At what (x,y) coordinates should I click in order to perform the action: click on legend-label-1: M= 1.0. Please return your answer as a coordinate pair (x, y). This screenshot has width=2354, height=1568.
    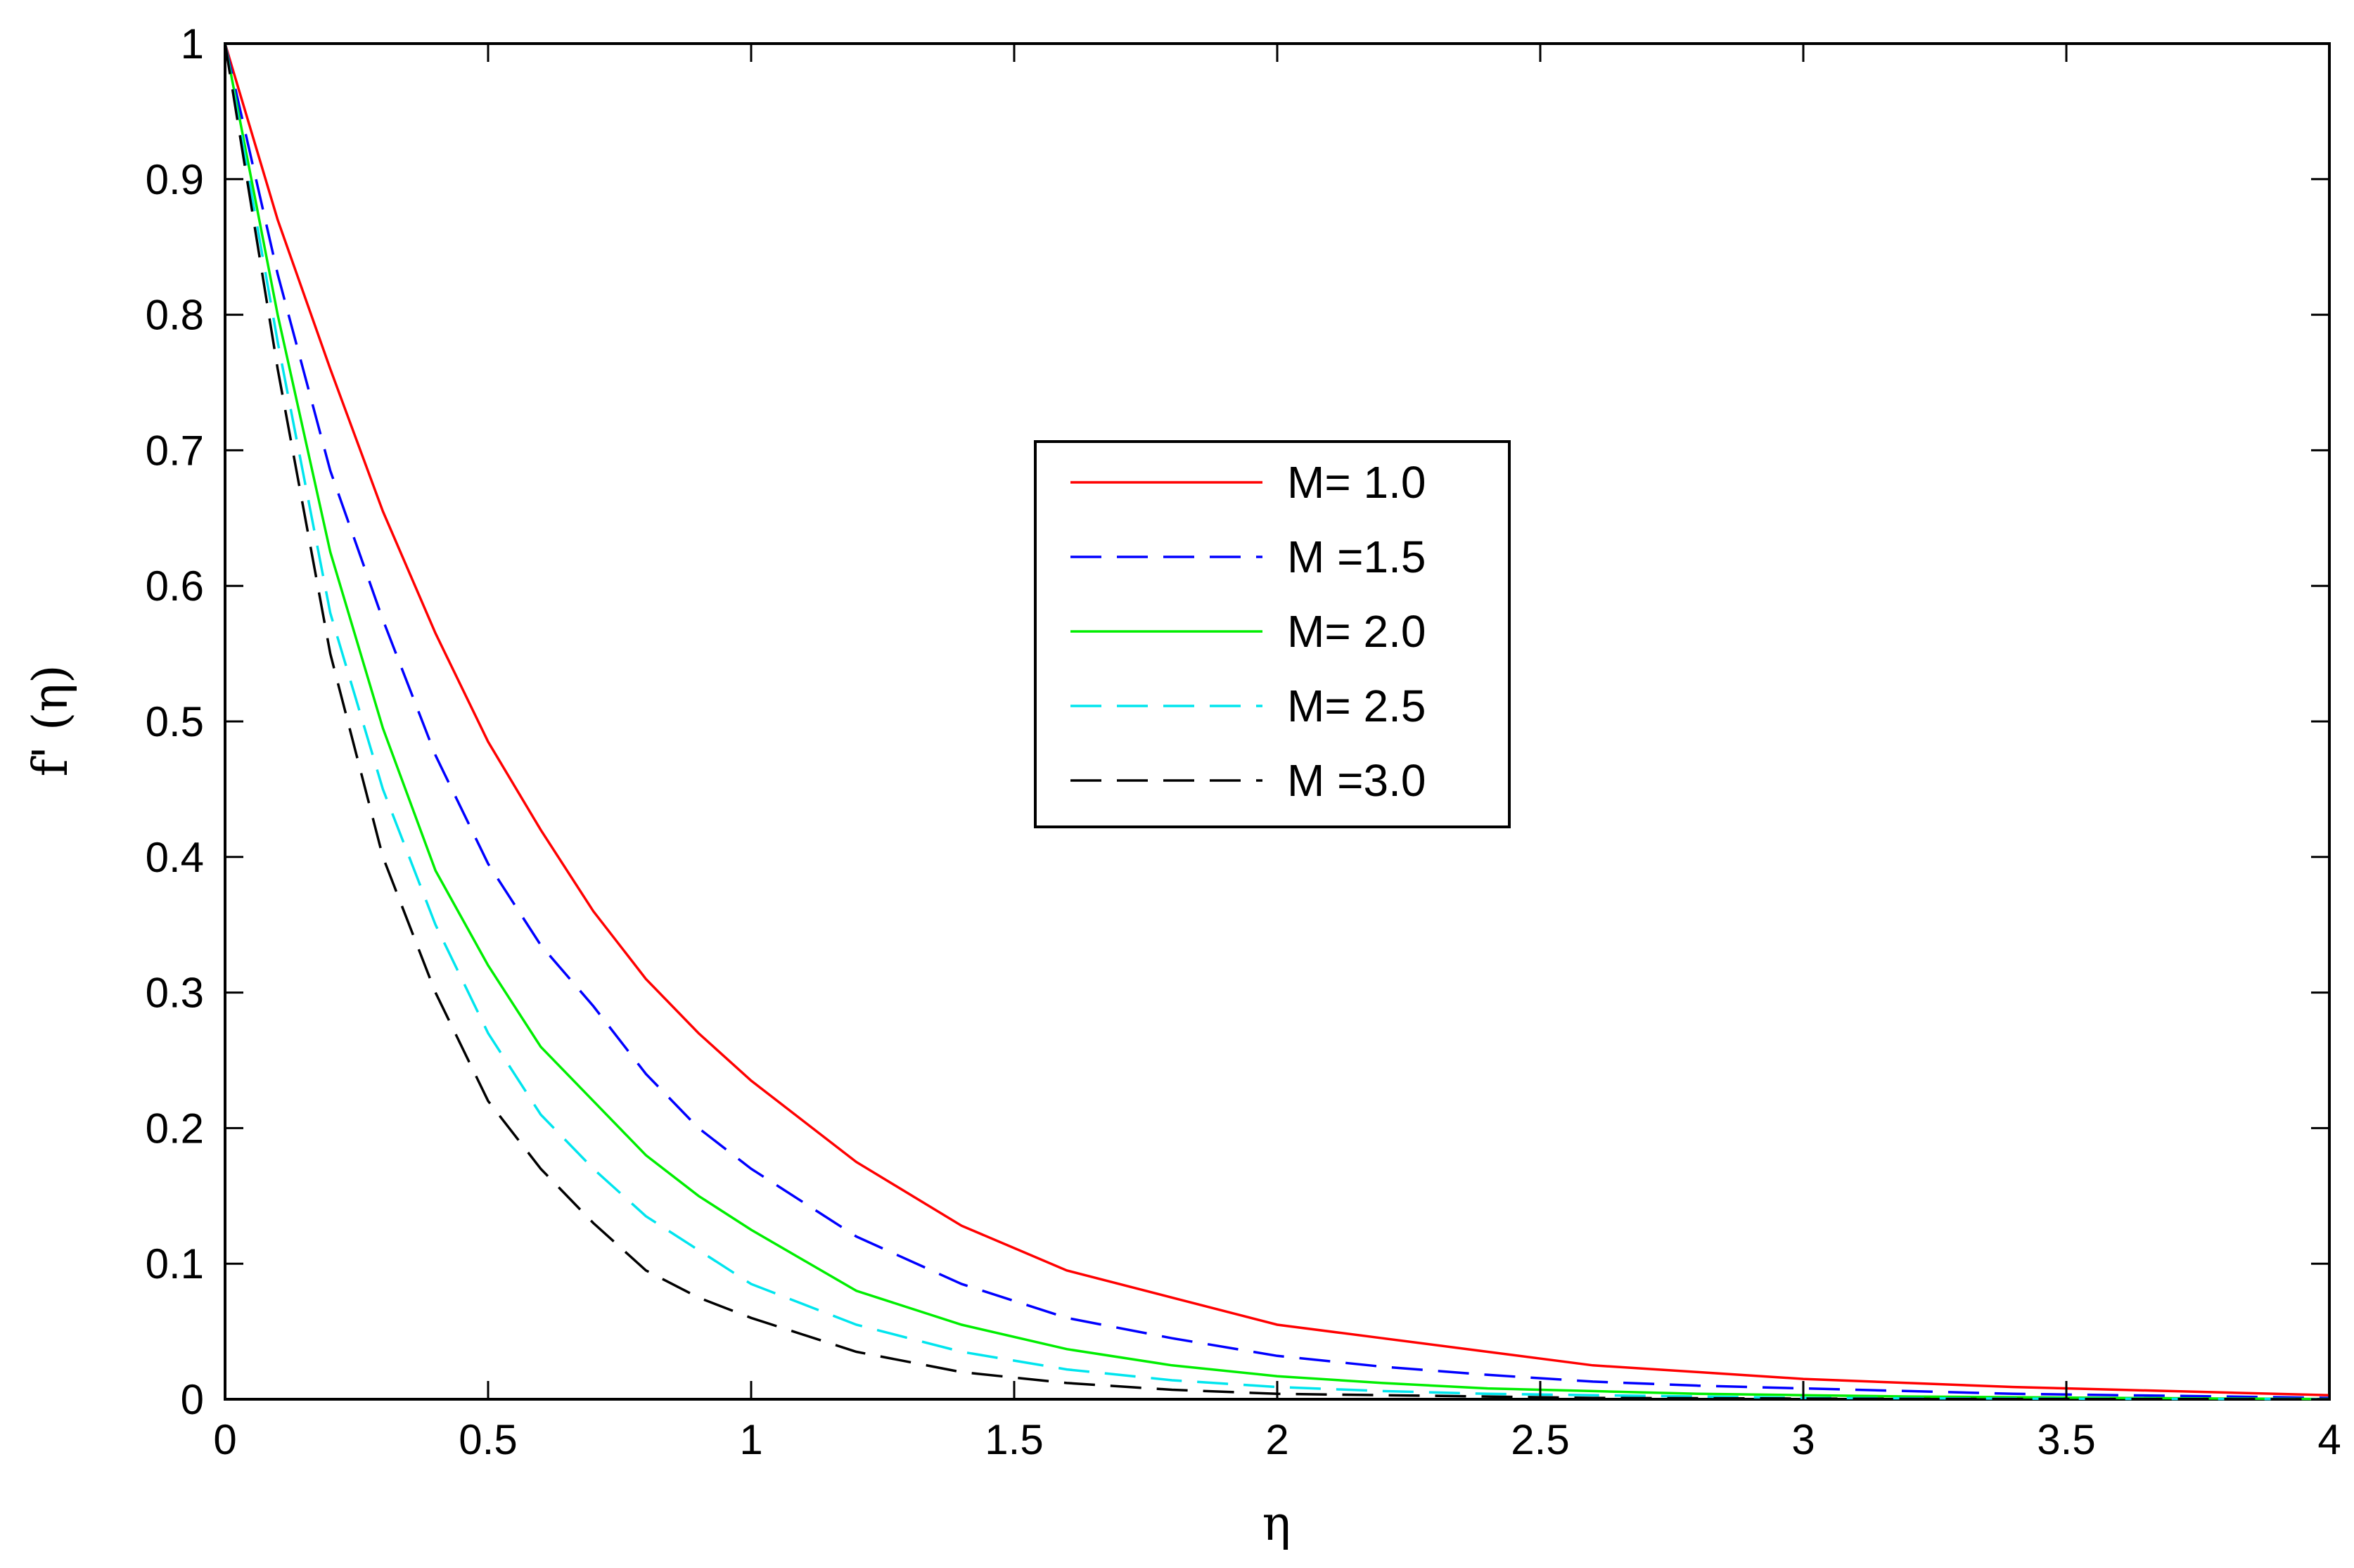
    Looking at the image, I should click on (1356, 483).